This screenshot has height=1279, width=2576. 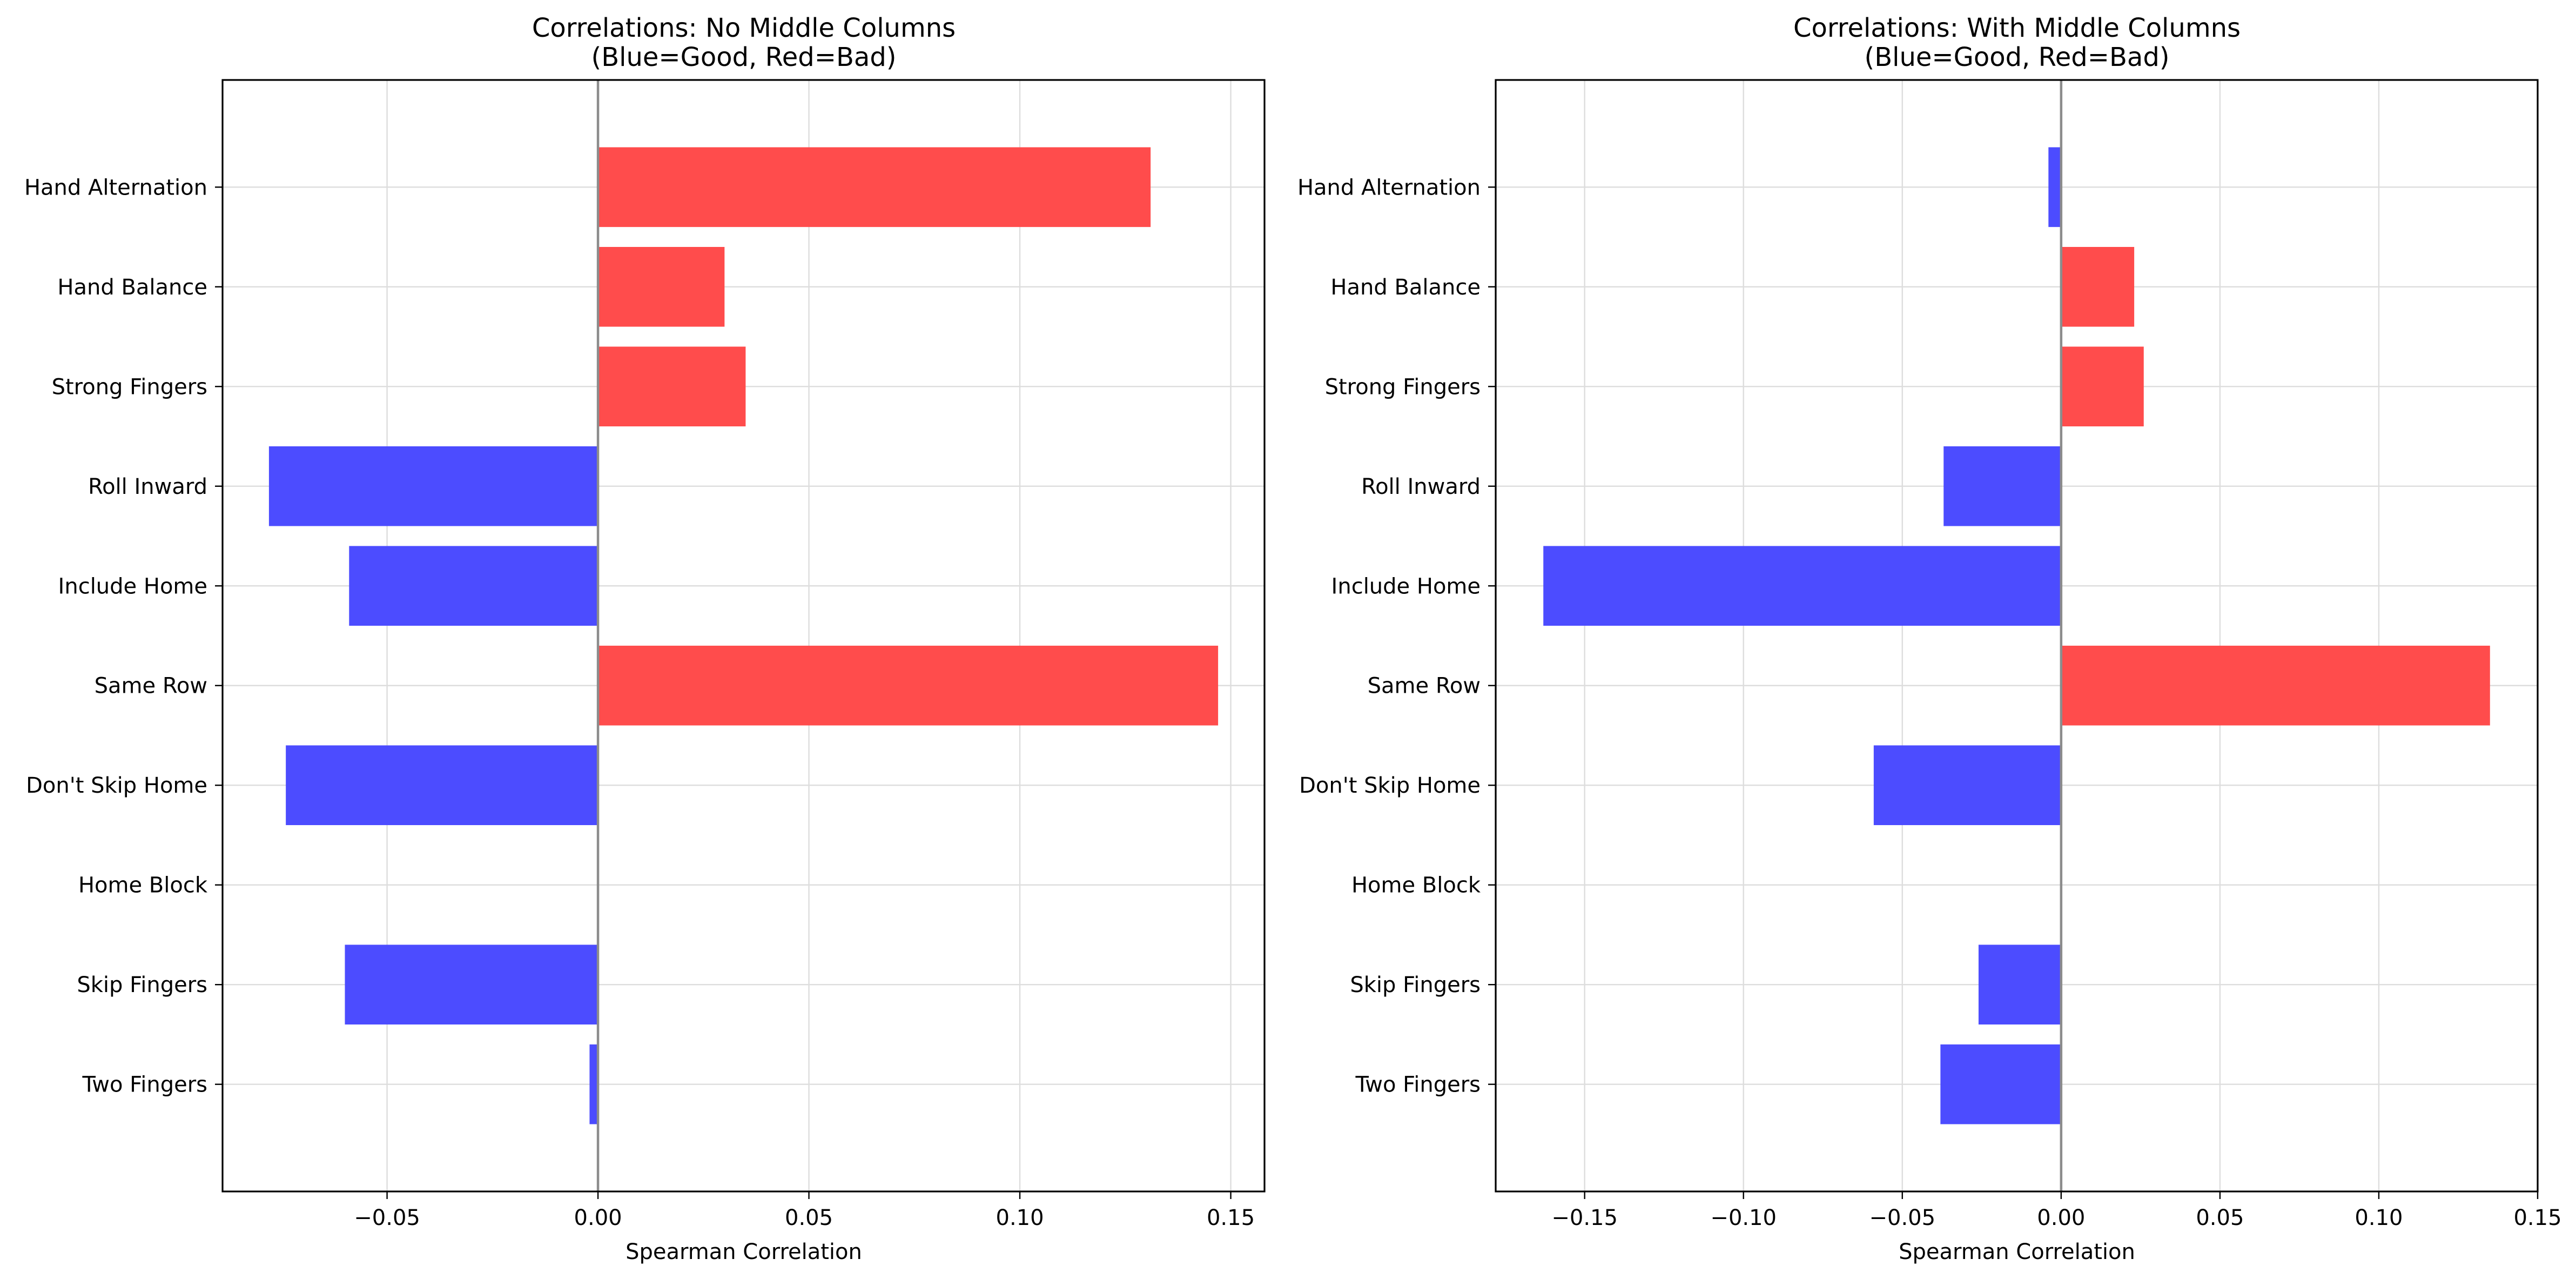 I want to click on chart-title-line-1: Correlations: No Middle Columns, so click(x=744, y=28).